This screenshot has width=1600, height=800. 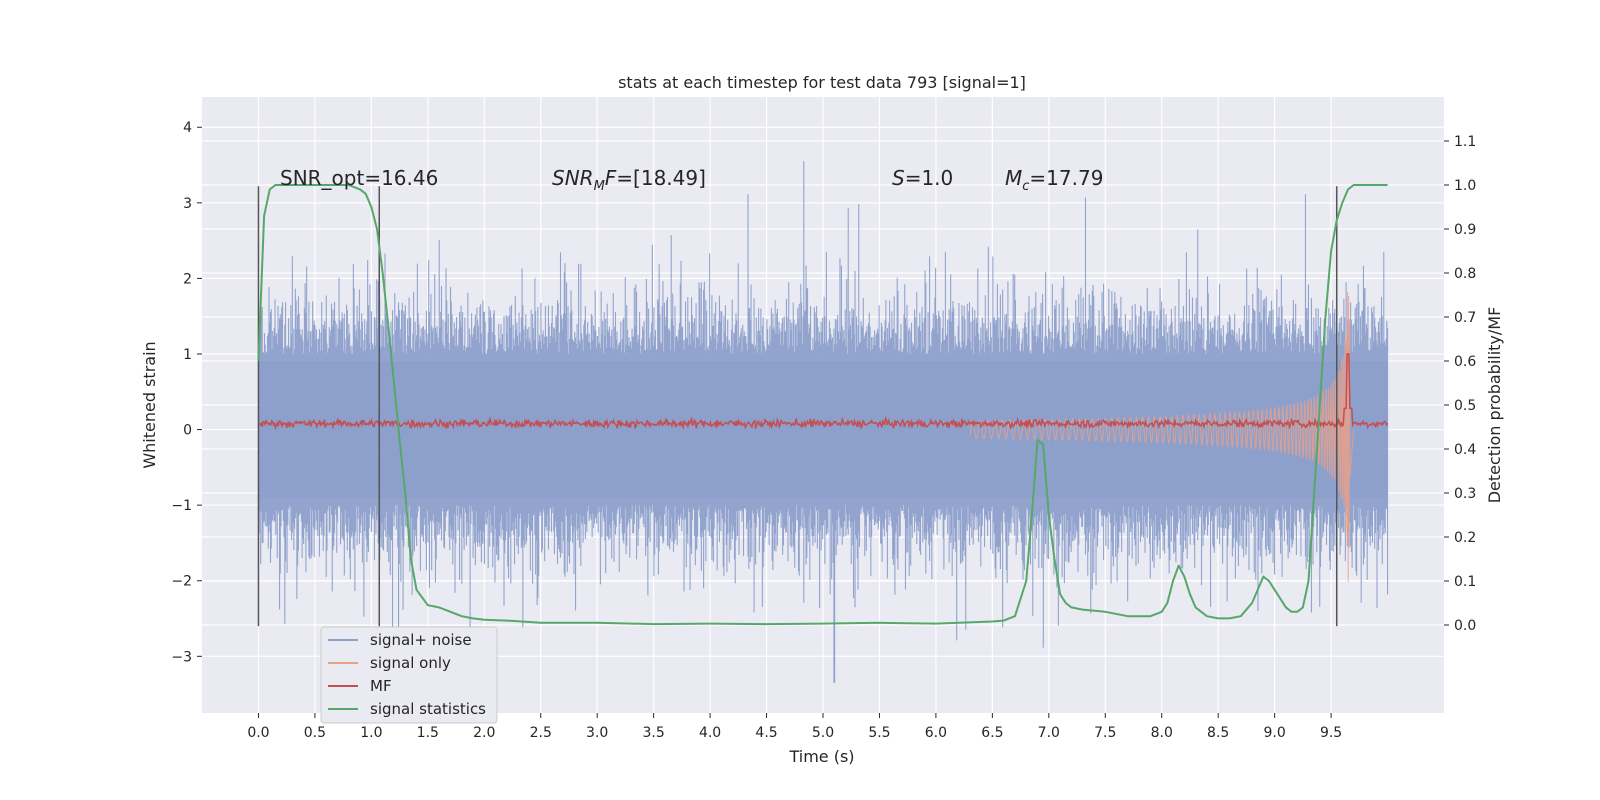 I want to click on x-tick-label-3: 1.5, so click(x=428, y=733).